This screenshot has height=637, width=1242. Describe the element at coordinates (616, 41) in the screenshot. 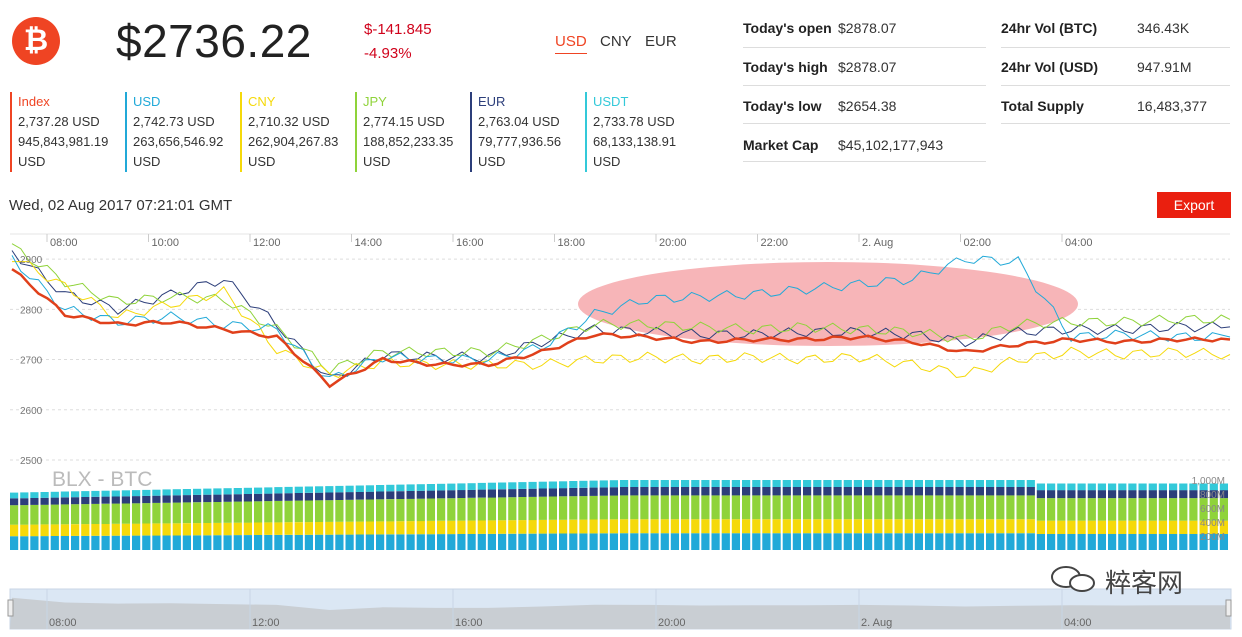

I see `currency-cny-tab: CNY` at that location.